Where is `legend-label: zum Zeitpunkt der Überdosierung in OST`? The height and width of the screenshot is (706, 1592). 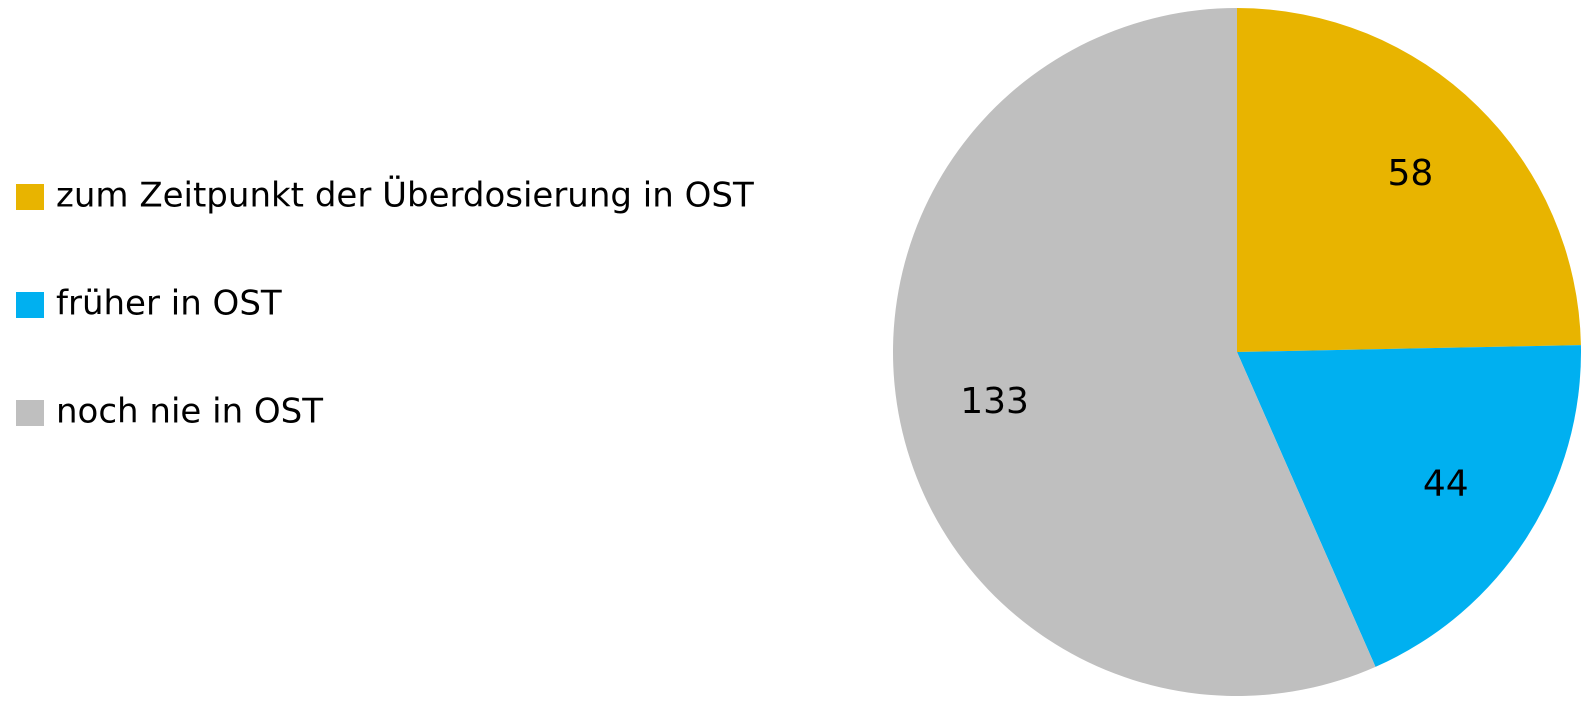
legend-label: zum Zeitpunkt der Überdosierung in OST is located at coordinates (405, 195).